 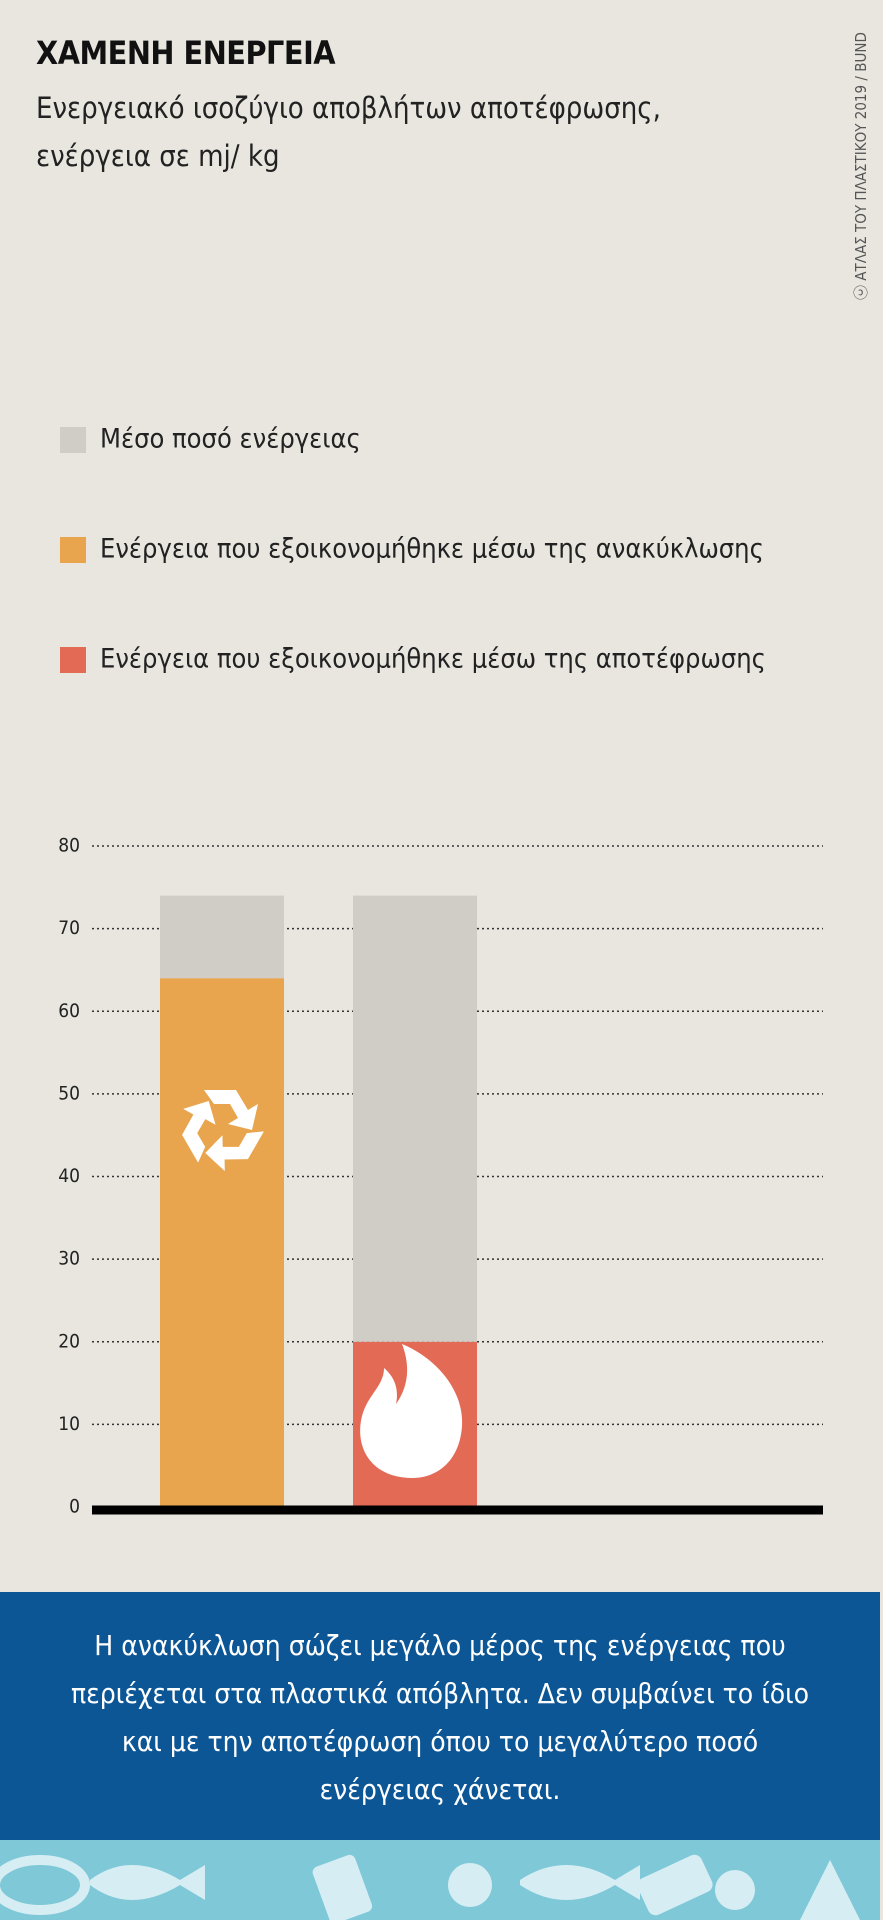 What do you see at coordinates (69, 928) in the screenshot?
I see `y-tick-label: 70` at bounding box center [69, 928].